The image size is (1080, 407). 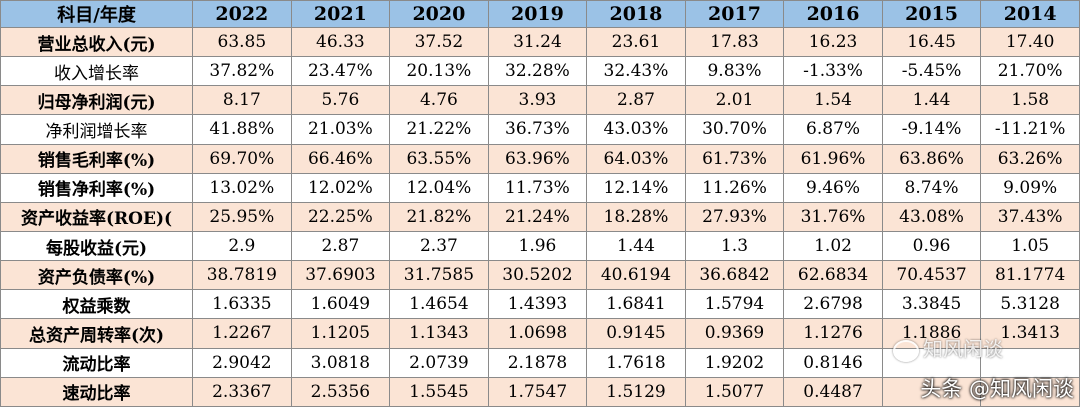 What do you see at coordinates (833, 275) in the screenshot?
I see `value-cell: 62.6834` at bounding box center [833, 275].